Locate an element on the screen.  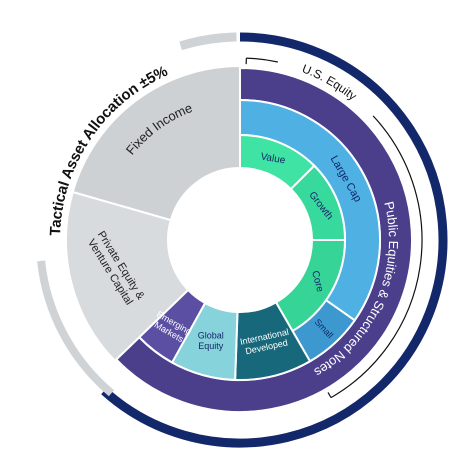
label-line: Value is located at coordinates (273, 158).